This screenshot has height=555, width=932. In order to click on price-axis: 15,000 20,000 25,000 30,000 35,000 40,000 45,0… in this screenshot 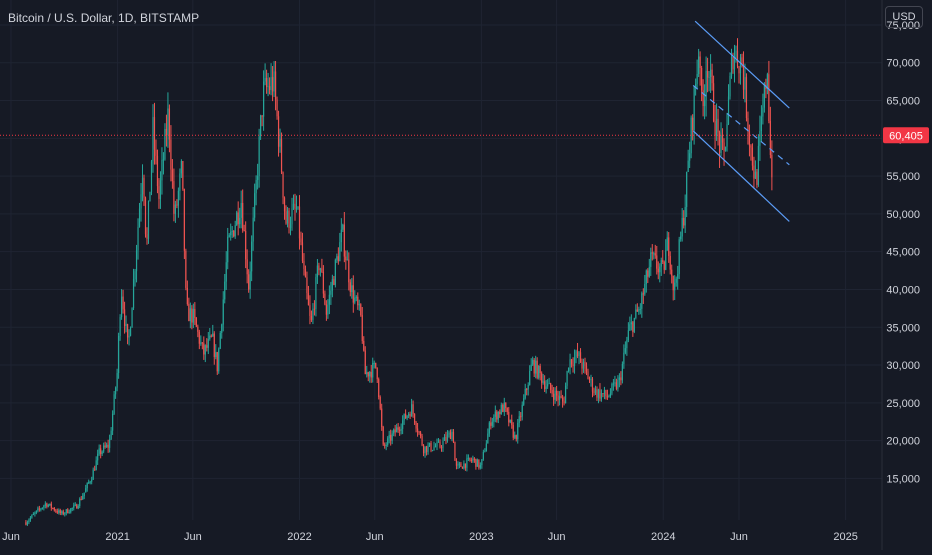, I will do `click(903, 252)`.